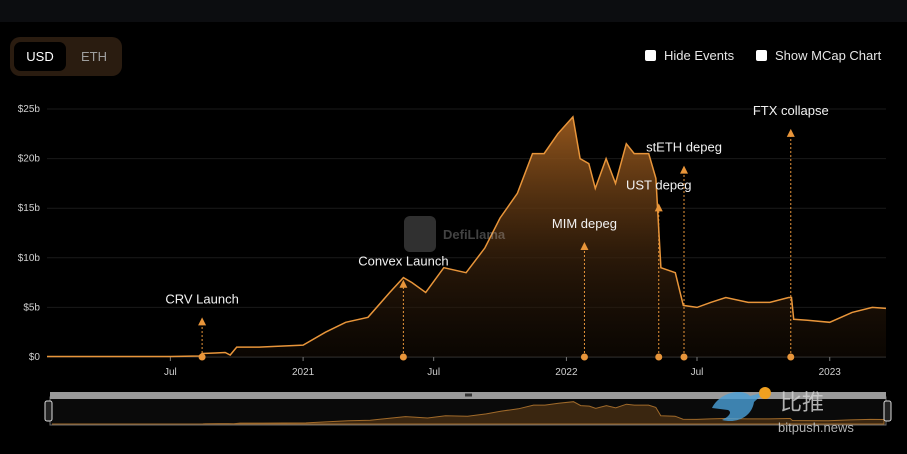  I want to click on event-label: MIM depeg, so click(584, 223).